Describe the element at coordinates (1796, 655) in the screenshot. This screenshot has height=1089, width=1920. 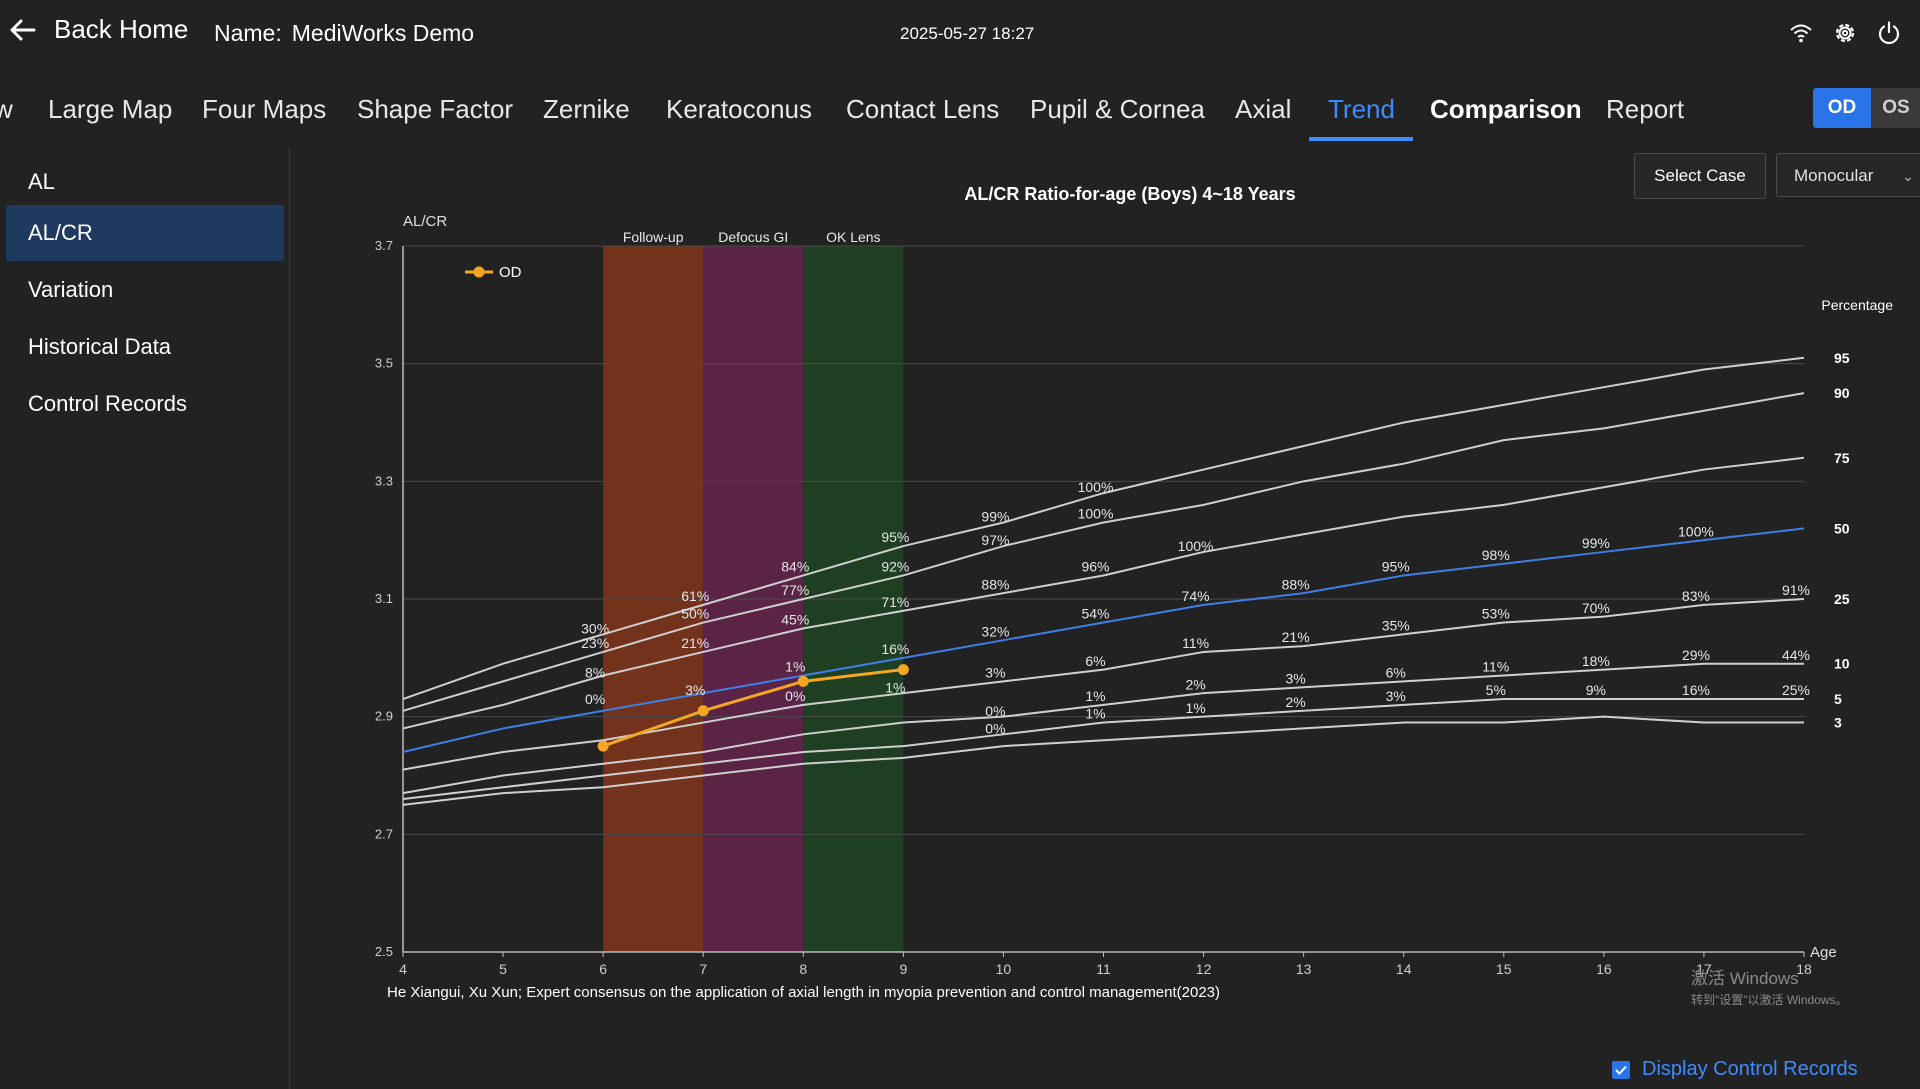
I see `percentile-value-label-12-1: 44%` at that location.